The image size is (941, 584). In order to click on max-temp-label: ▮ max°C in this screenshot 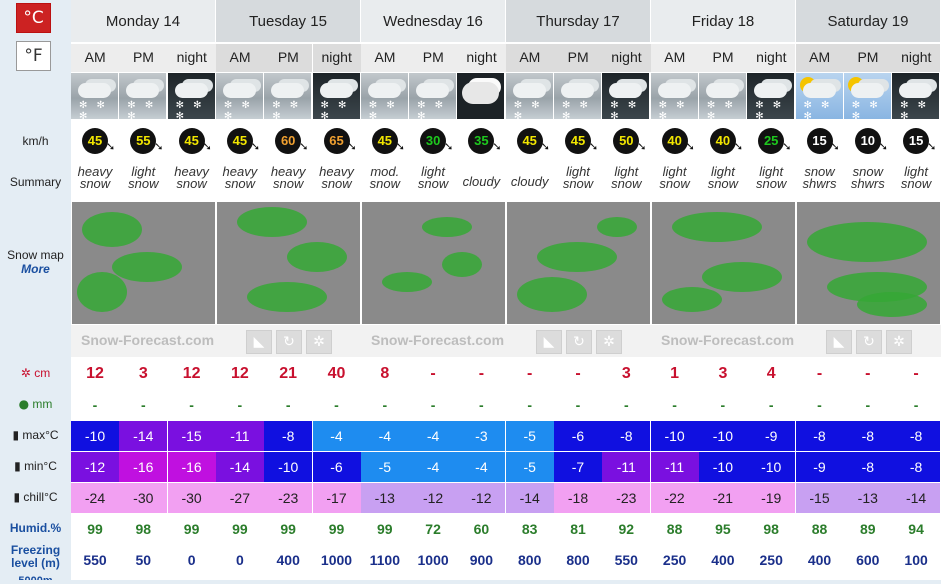, I will do `click(35, 435)`.